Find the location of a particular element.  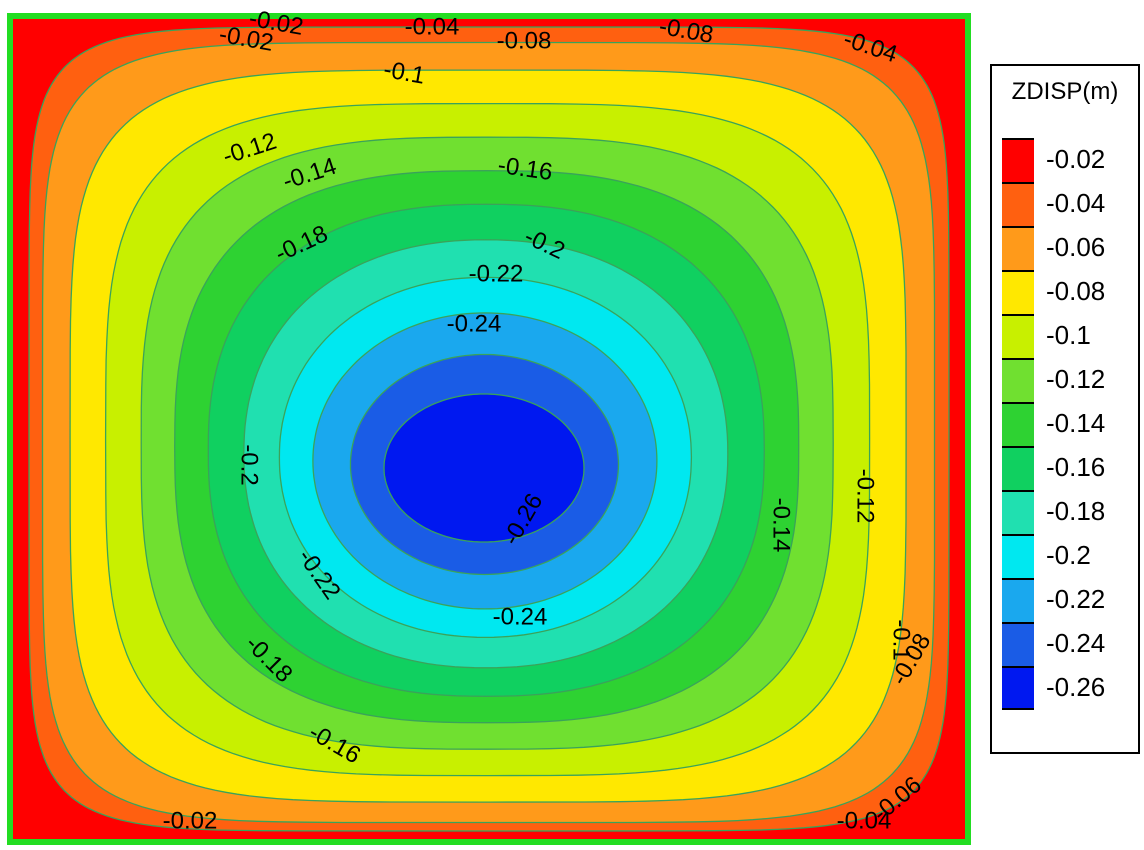

band--0.26 is located at coordinates (484, 468).